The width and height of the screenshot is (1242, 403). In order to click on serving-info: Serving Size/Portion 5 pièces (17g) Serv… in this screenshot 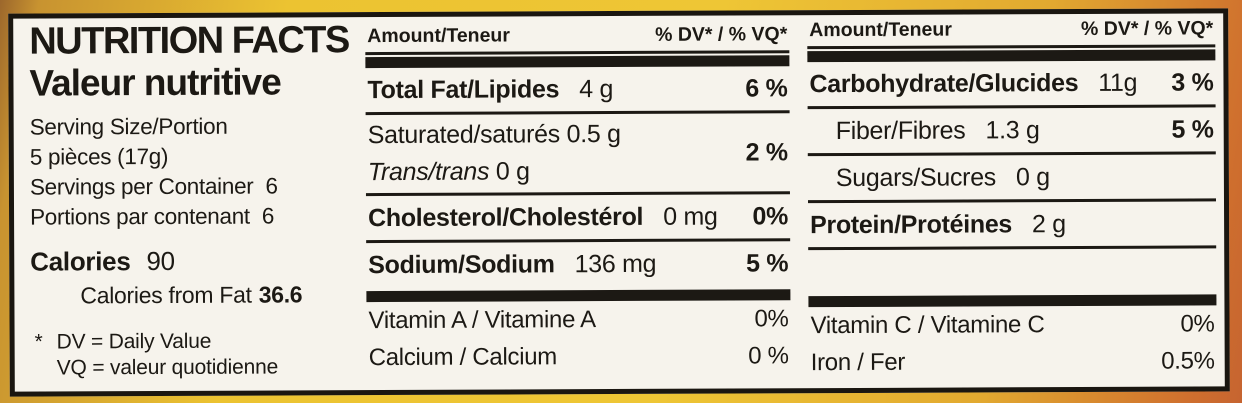, I will do `click(198, 171)`.